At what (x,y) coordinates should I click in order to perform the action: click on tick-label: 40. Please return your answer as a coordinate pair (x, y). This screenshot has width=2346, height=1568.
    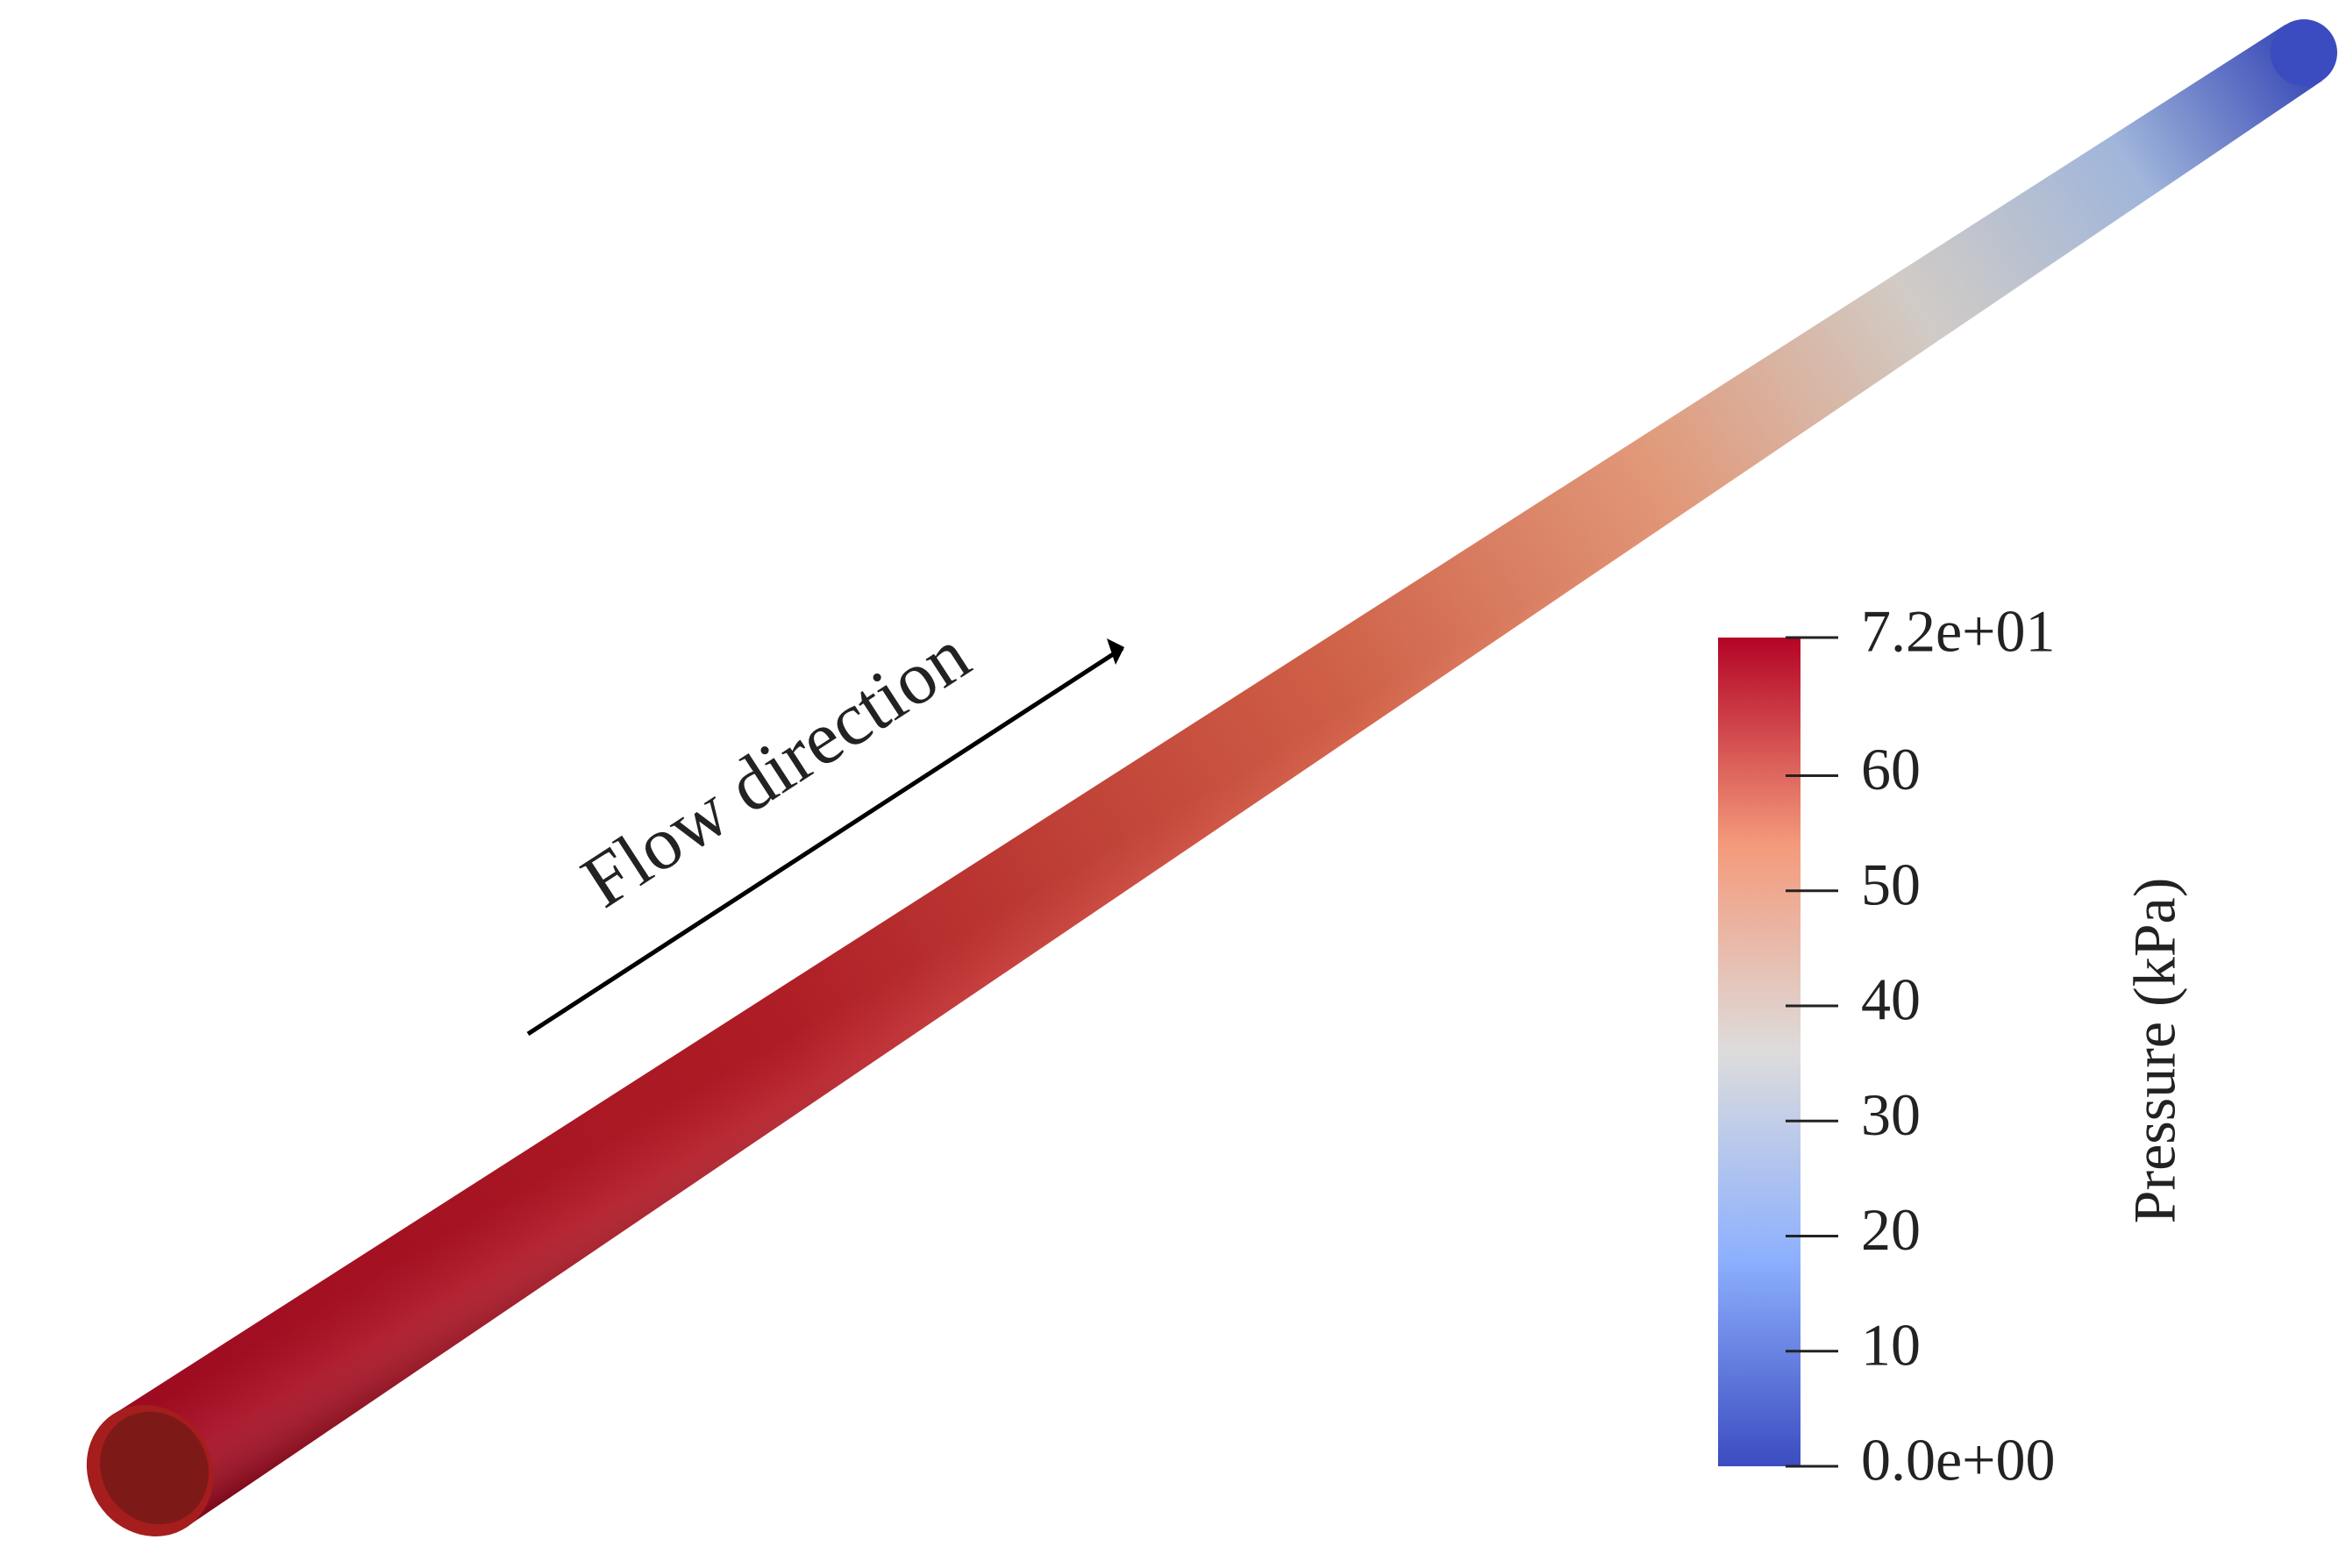
    Looking at the image, I should click on (1891, 1000).